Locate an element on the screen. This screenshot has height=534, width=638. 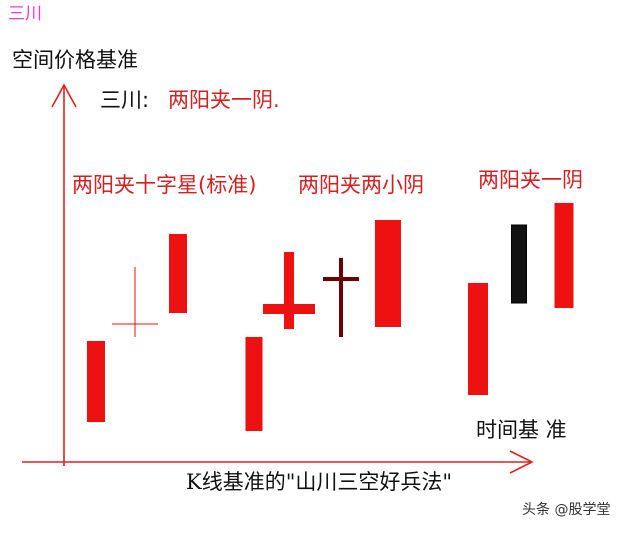
group-label-one-bear: 两阳夹一阴 is located at coordinates (530, 180).